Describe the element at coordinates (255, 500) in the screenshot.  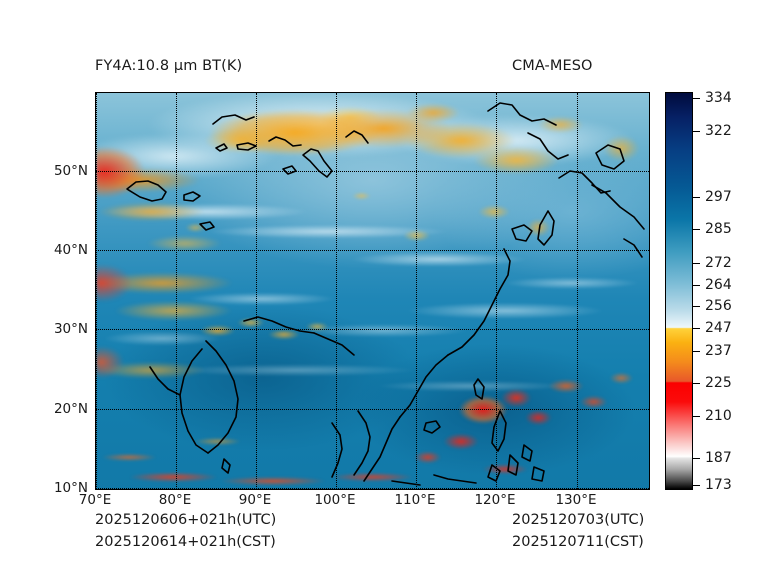
I see `xtick-label-90e: 90°E` at that location.